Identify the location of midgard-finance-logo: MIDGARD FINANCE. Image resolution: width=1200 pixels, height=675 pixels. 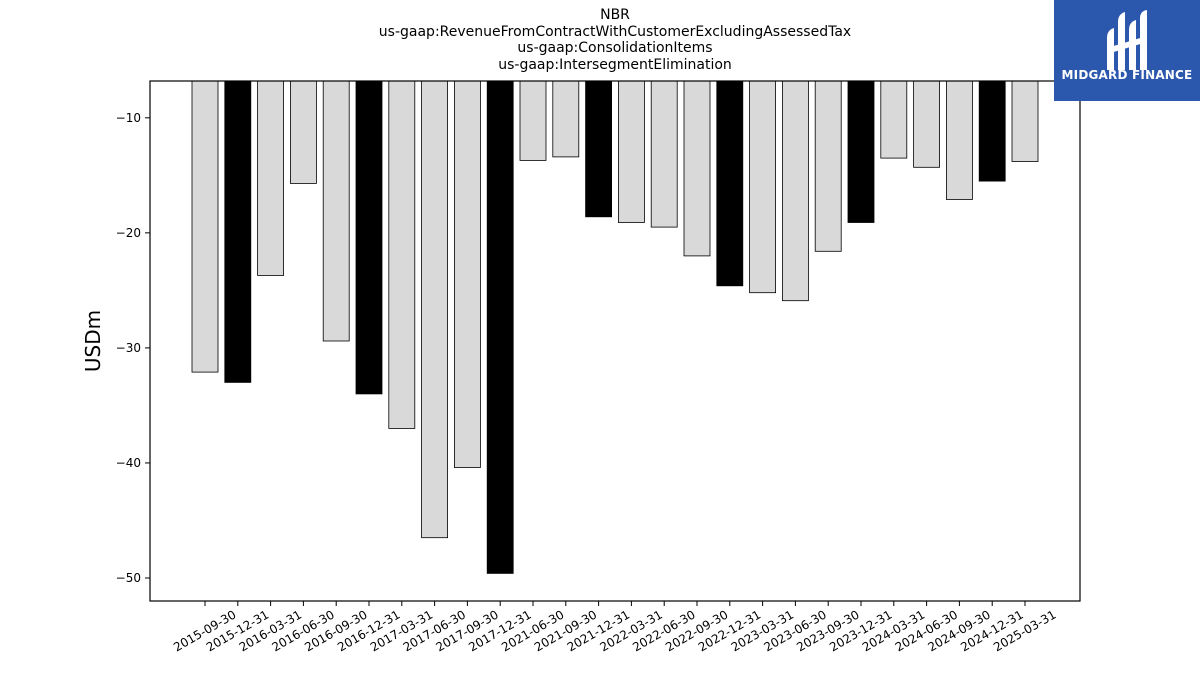
(1127, 50).